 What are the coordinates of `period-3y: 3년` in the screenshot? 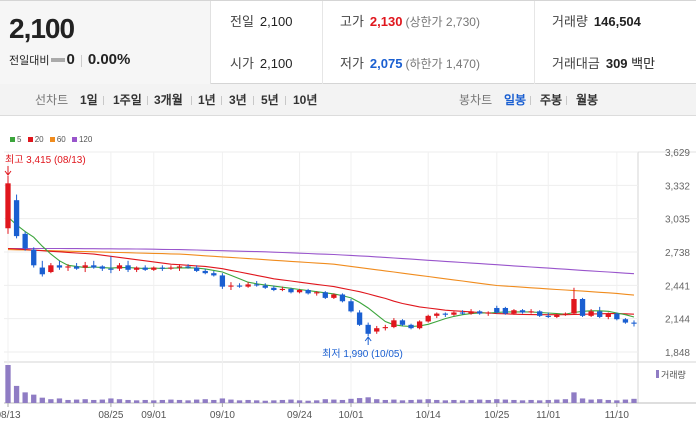 It's located at (238, 100).